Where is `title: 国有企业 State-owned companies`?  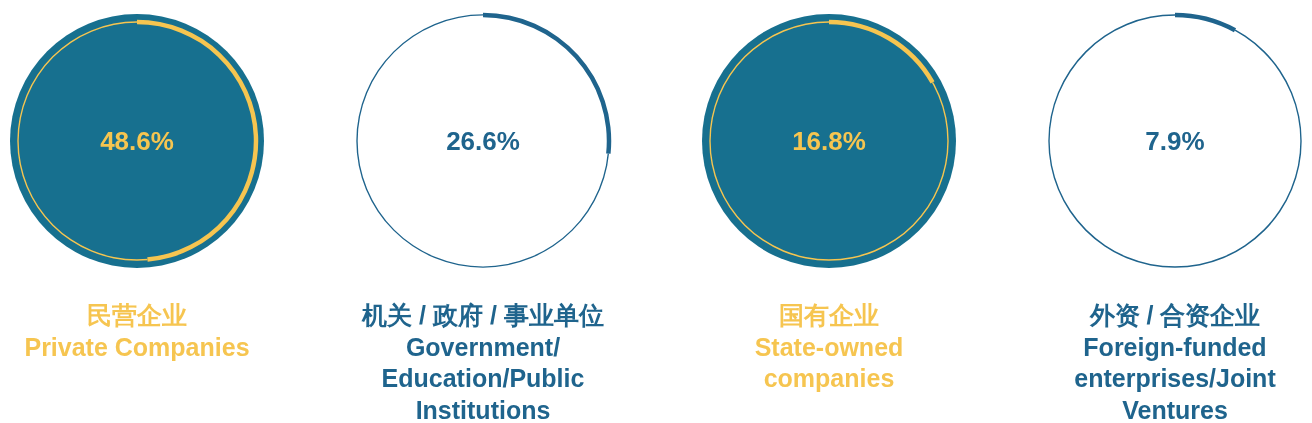
title: 国有企业 State-owned companies is located at coordinates (829, 346).